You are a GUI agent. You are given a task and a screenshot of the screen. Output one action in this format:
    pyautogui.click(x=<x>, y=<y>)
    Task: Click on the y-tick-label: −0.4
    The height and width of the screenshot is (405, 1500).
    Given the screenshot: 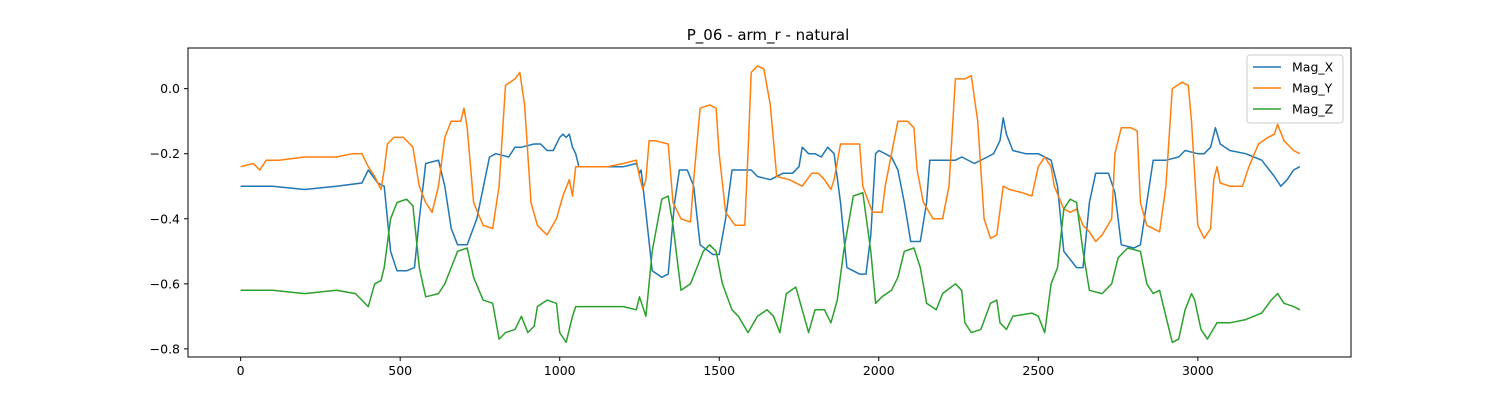 What is the action you would take?
    pyautogui.click(x=165, y=218)
    